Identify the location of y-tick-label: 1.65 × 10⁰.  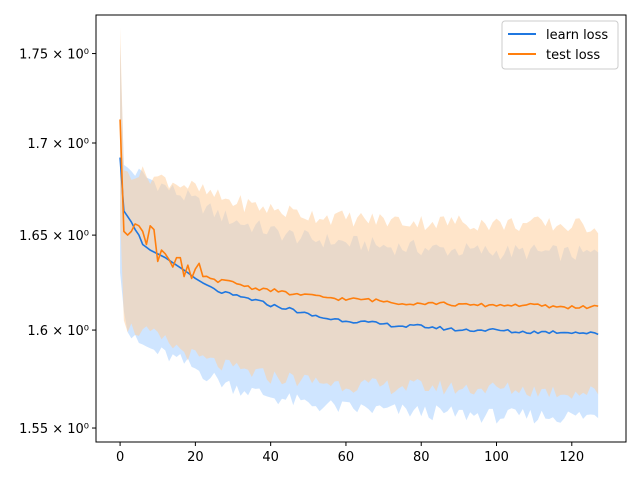
(54, 236).